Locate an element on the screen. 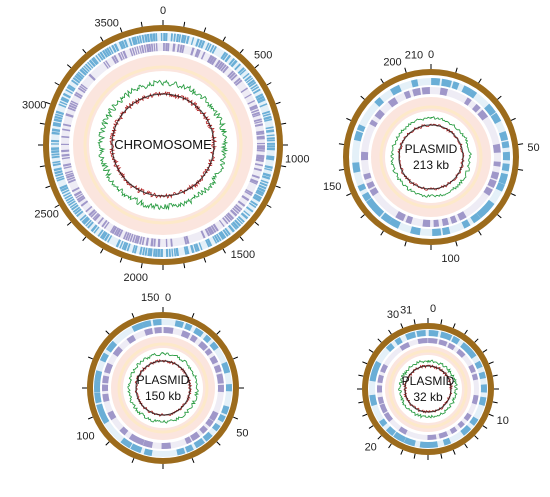 Image resolution: width=550 pixels, height=497 pixels. tick-label: 20 is located at coordinates (371, 447).